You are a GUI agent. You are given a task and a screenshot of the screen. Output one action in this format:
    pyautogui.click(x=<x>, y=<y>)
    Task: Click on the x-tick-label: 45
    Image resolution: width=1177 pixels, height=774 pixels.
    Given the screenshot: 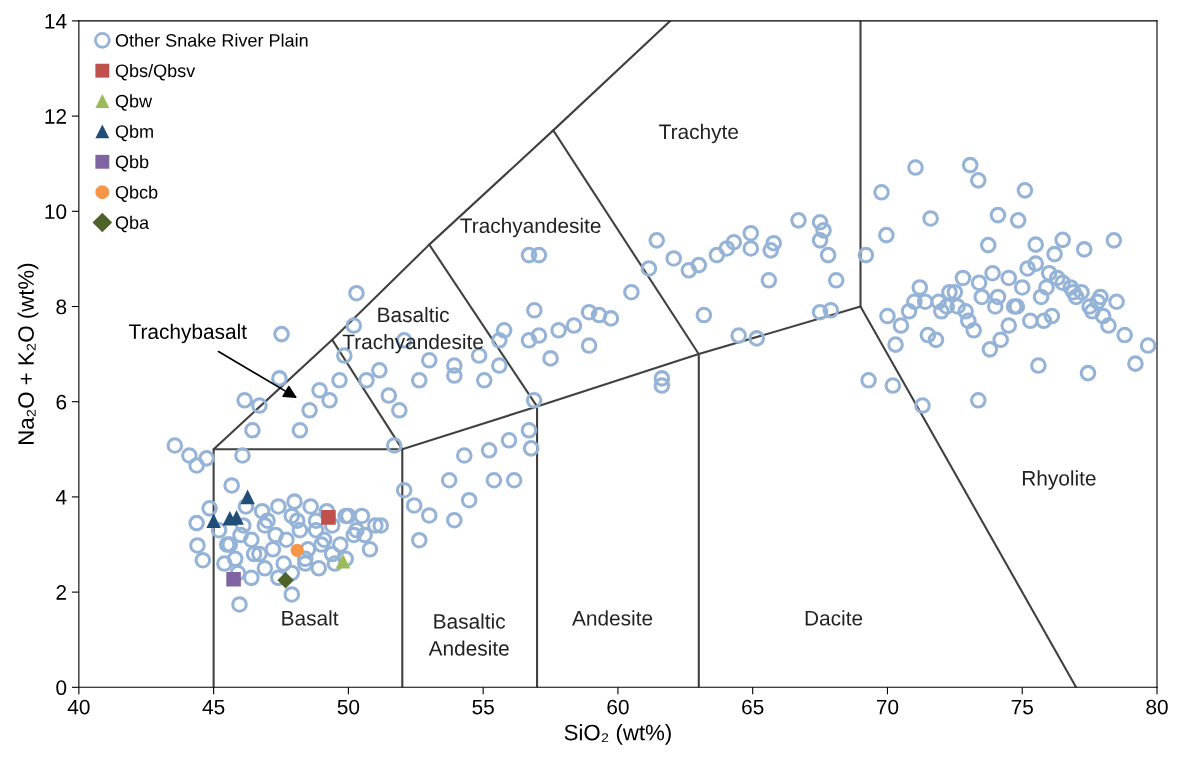 What is the action you would take?
    pyautogui.click(x=213, y=707)
    